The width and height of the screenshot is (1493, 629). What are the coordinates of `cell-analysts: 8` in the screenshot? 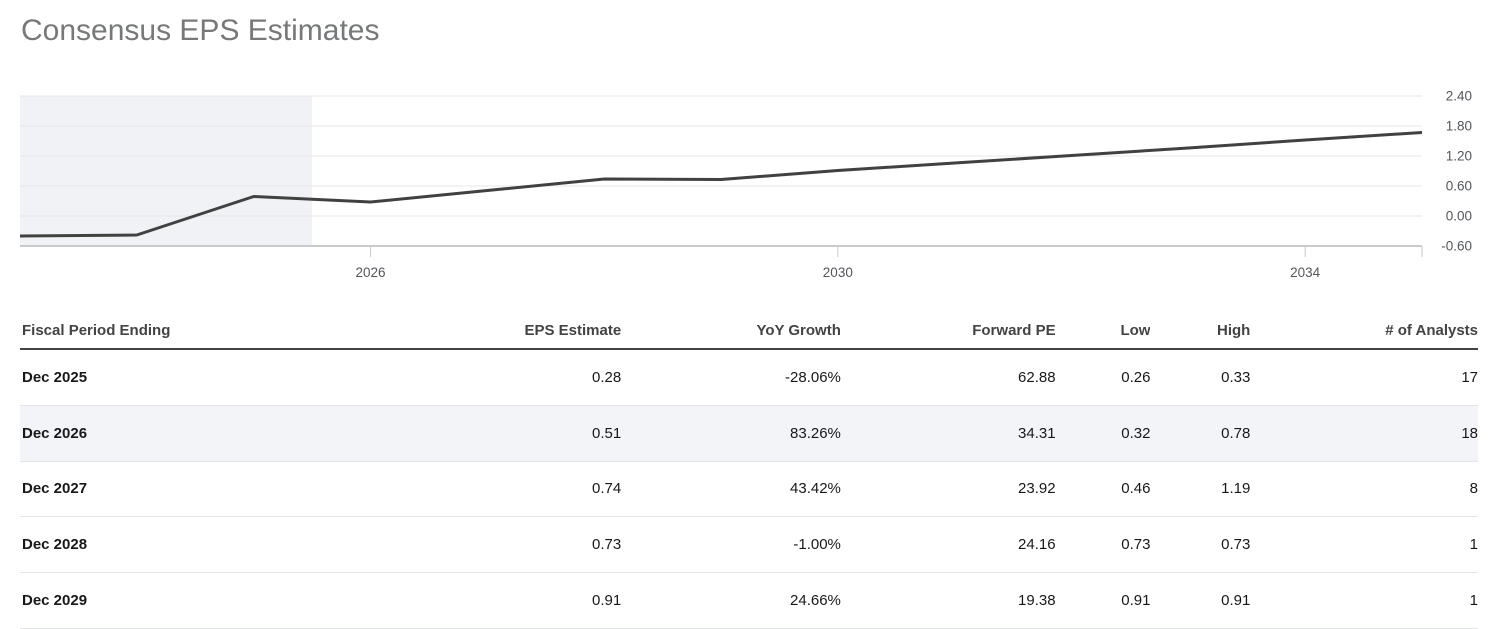 It's located at (1474, 489).